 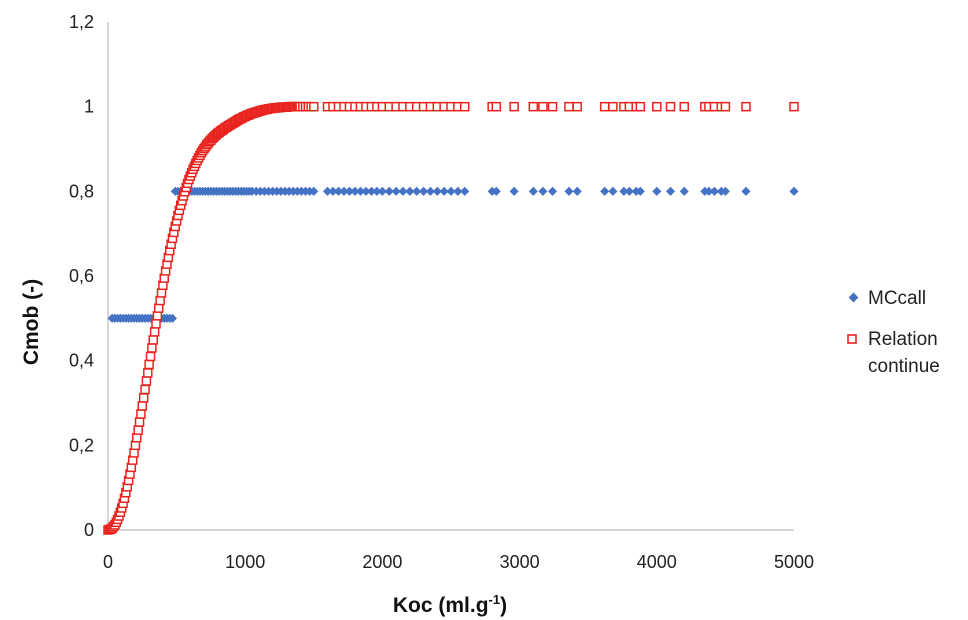 What do you see at coordinates (794, 562) in the screenshot?
I see `x-tick-label: 5000` at bounding box center [794, 562].